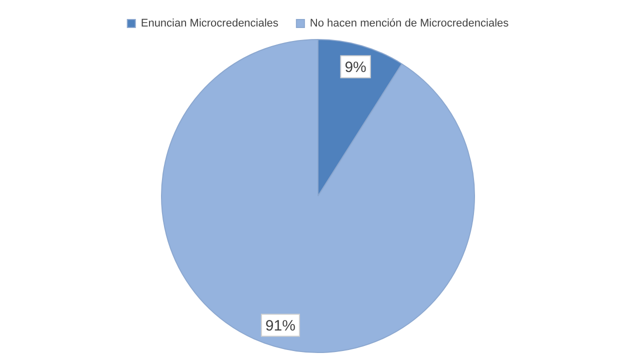  I want to click on legend-label: No hacen mención de Microcredenciales, so click(410, 24).